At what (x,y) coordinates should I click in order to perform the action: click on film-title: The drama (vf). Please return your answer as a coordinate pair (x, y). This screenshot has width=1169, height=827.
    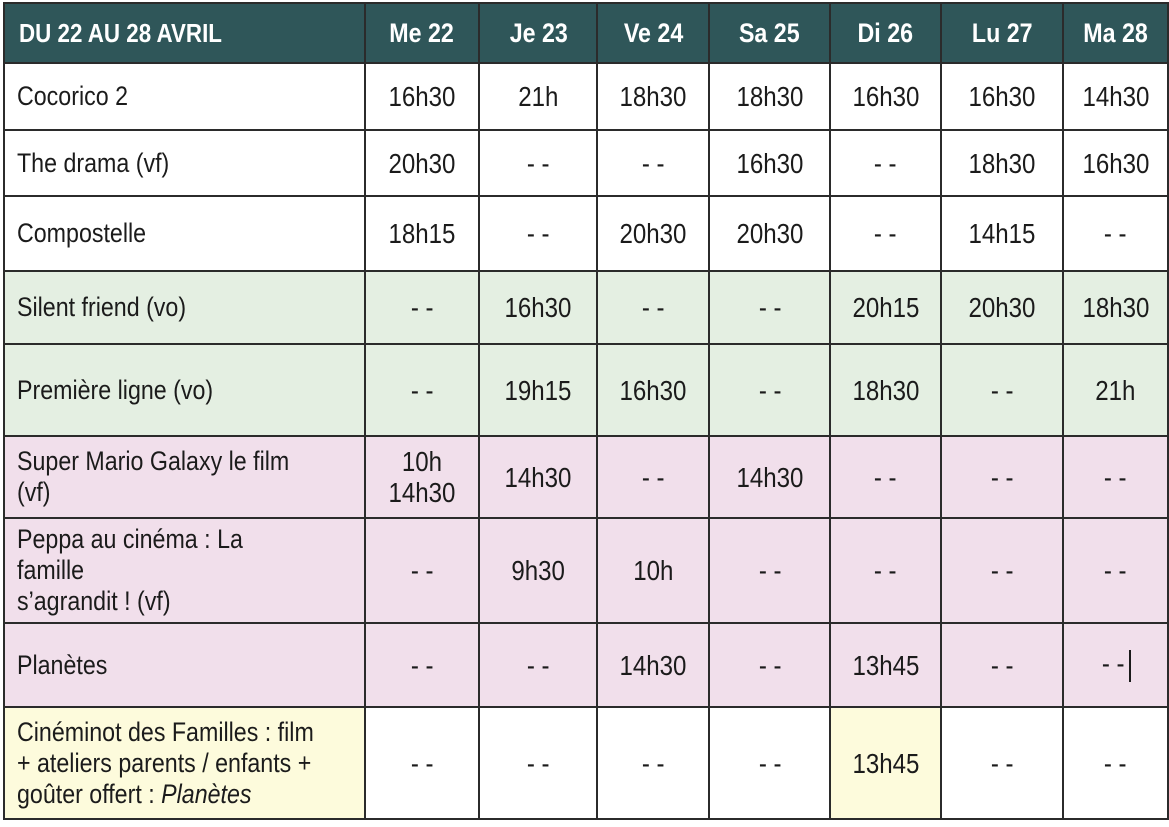
    Looking at the image, I should click on (184, 163).